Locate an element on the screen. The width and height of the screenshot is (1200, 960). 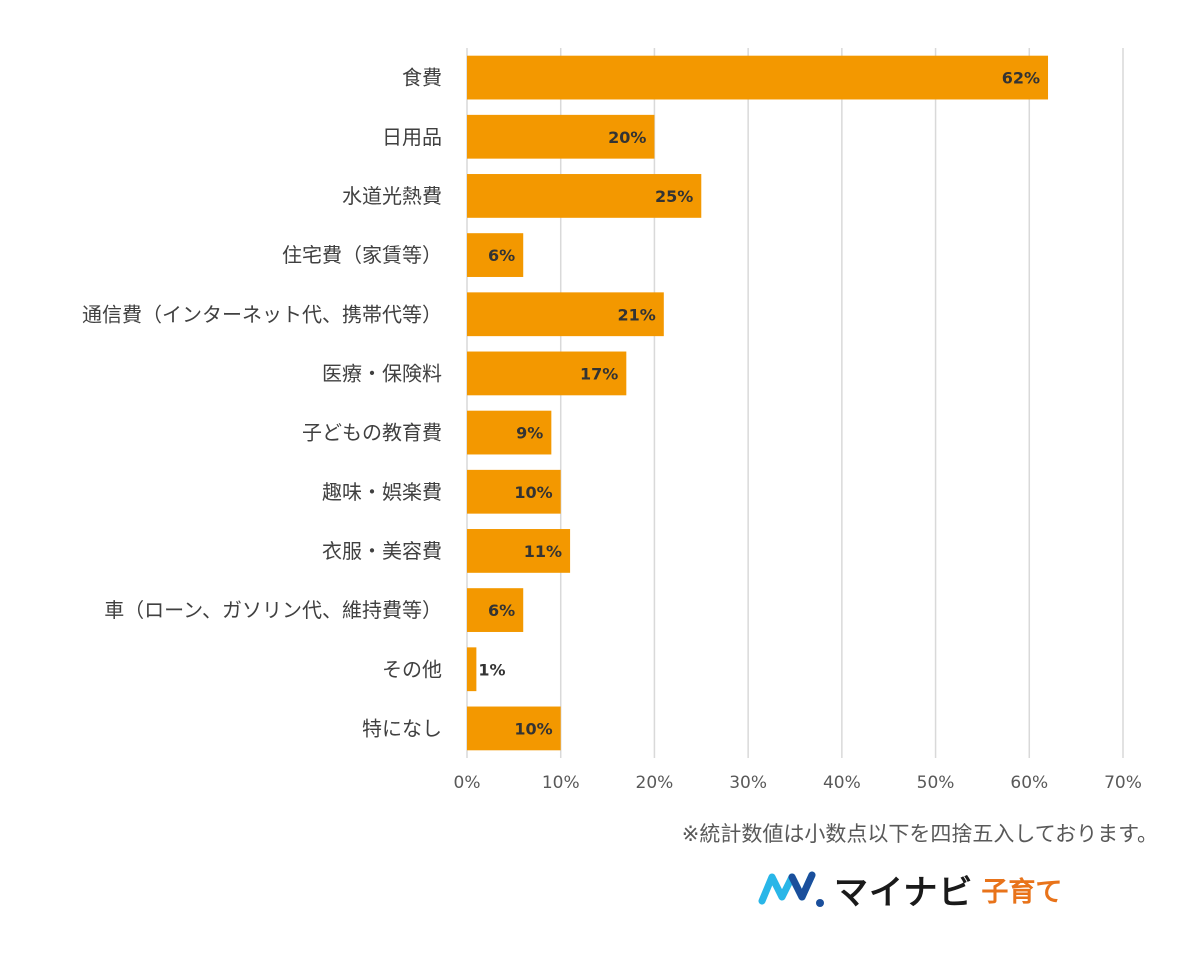
data-label: 1% is located at coordinates (491, 669).